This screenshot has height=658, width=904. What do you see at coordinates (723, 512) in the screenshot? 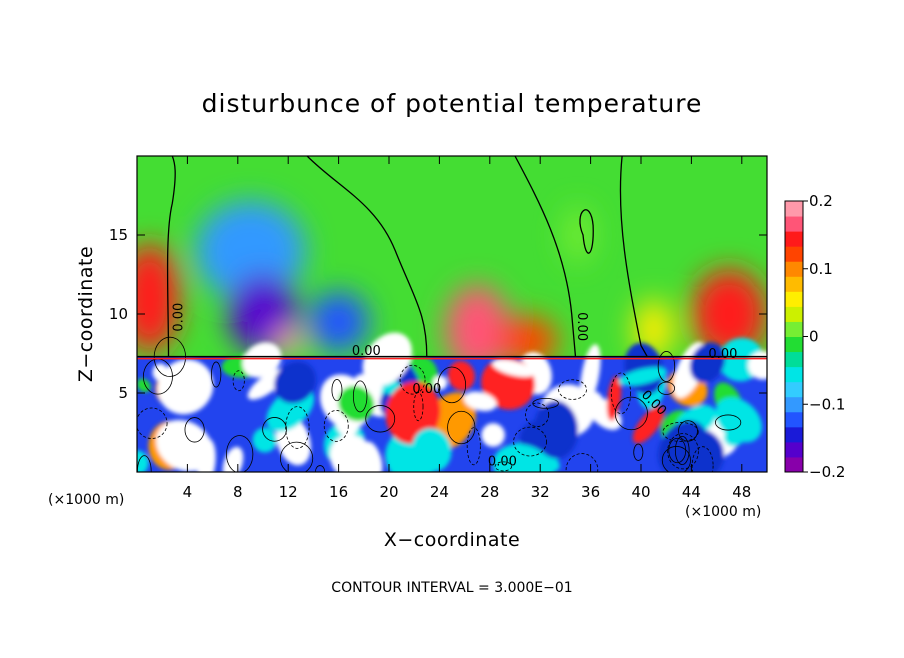
I see `x-unit-label-right: (×1000 m)` at bounding box center [723, 512].